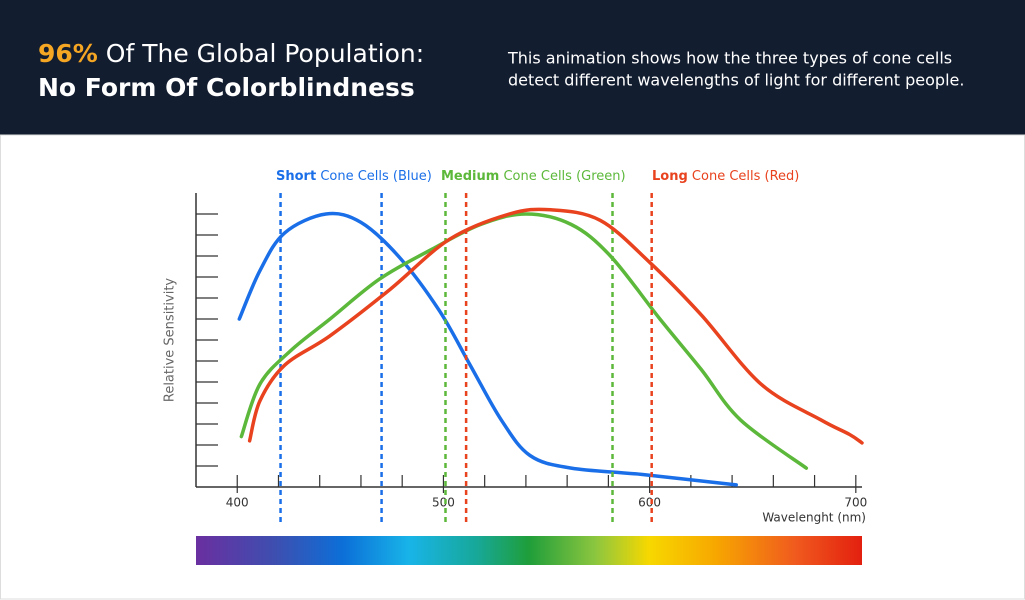 The image size is (1025, 600). Describe the element at coordinates (670, 176) in the screenshot. I see `legend-bold: Long` at that location.